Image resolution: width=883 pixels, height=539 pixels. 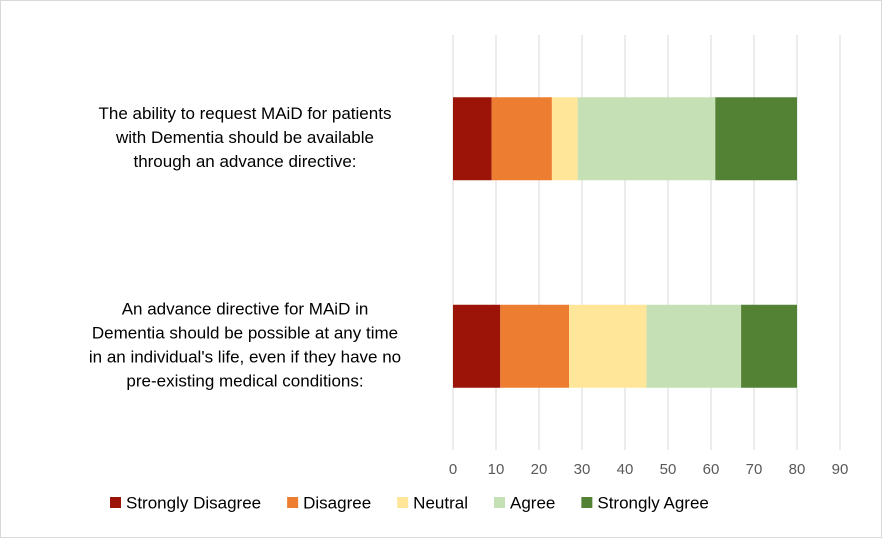 What do you see at coordinates (245, 113) in the screenshot?
I see `category-label: The ability to request MAiD for patients` at bounding box center [245, 113].